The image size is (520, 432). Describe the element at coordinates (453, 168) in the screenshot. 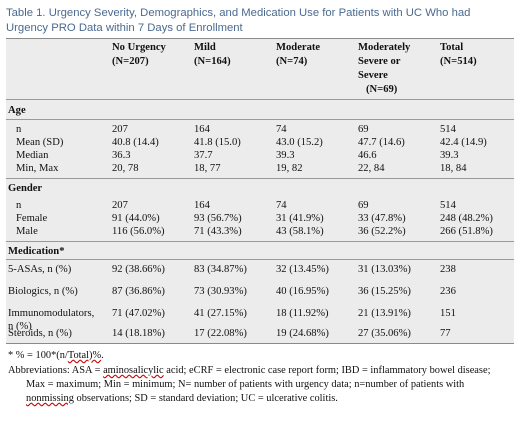

I see `cell: 18, 84` at that location.